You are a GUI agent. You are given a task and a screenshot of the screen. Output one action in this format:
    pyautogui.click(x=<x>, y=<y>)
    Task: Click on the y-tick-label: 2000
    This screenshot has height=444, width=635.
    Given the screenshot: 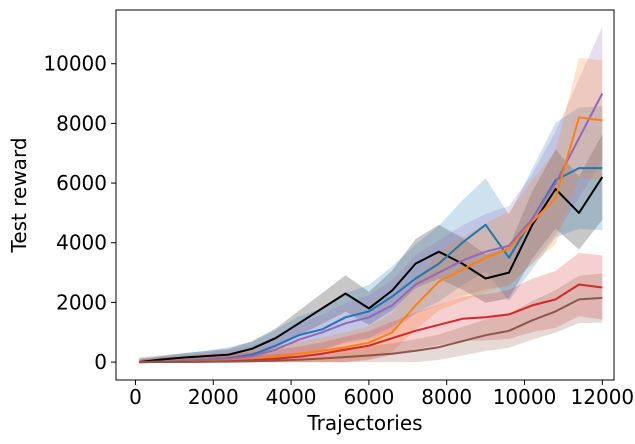 What is the action you would take?
    pyautogui.click(x=81, y=302)
    